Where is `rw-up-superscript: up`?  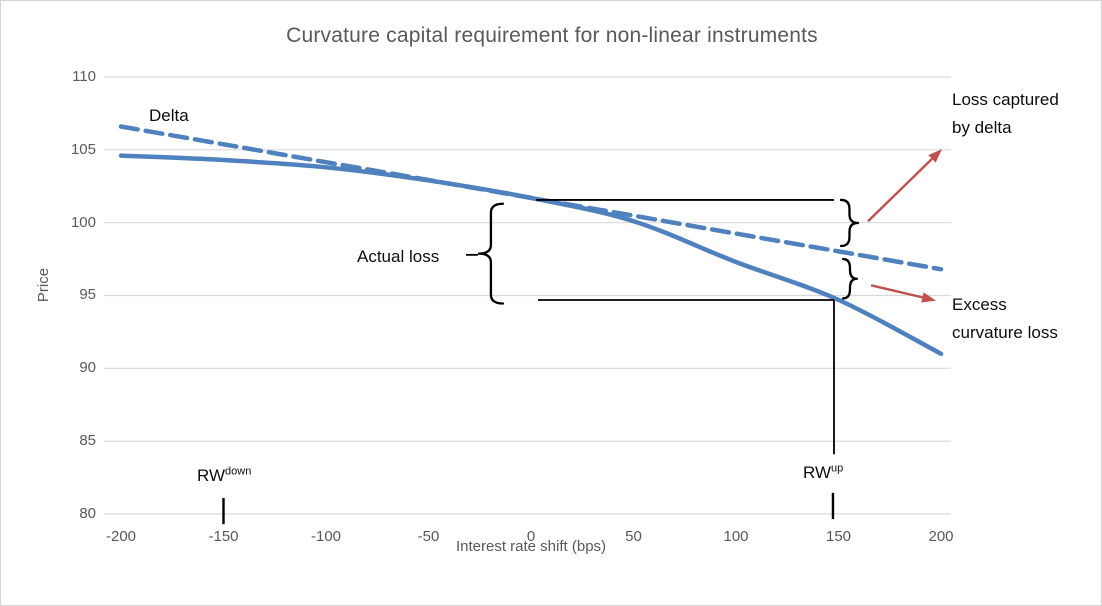 rw-up-superscript: up is located at coordinates (837, 468).